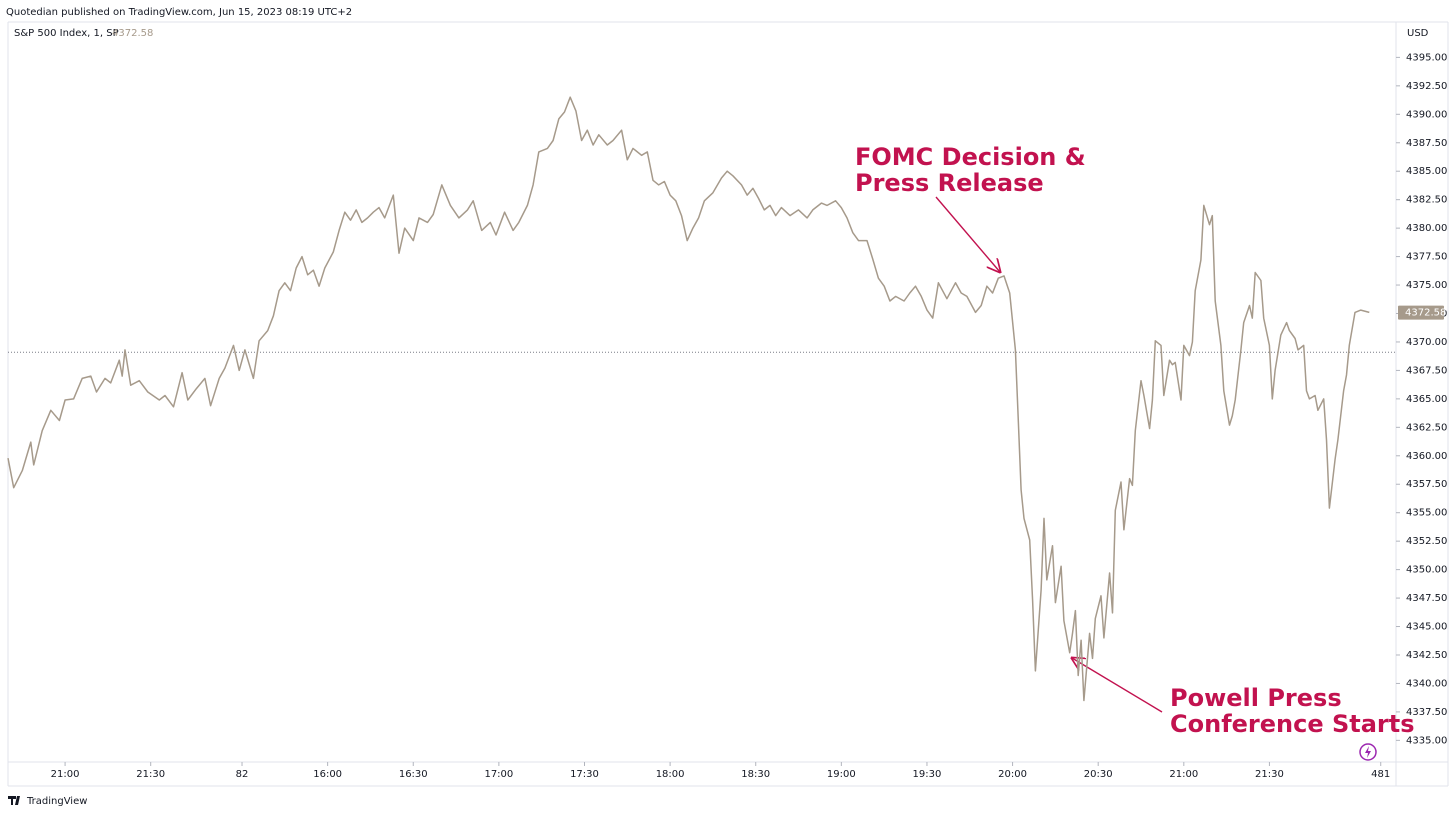 Image resolution: width=1456 pixels, height=814 pixels. I want to click on x-tick-label: 16:30, so click(413, 774).